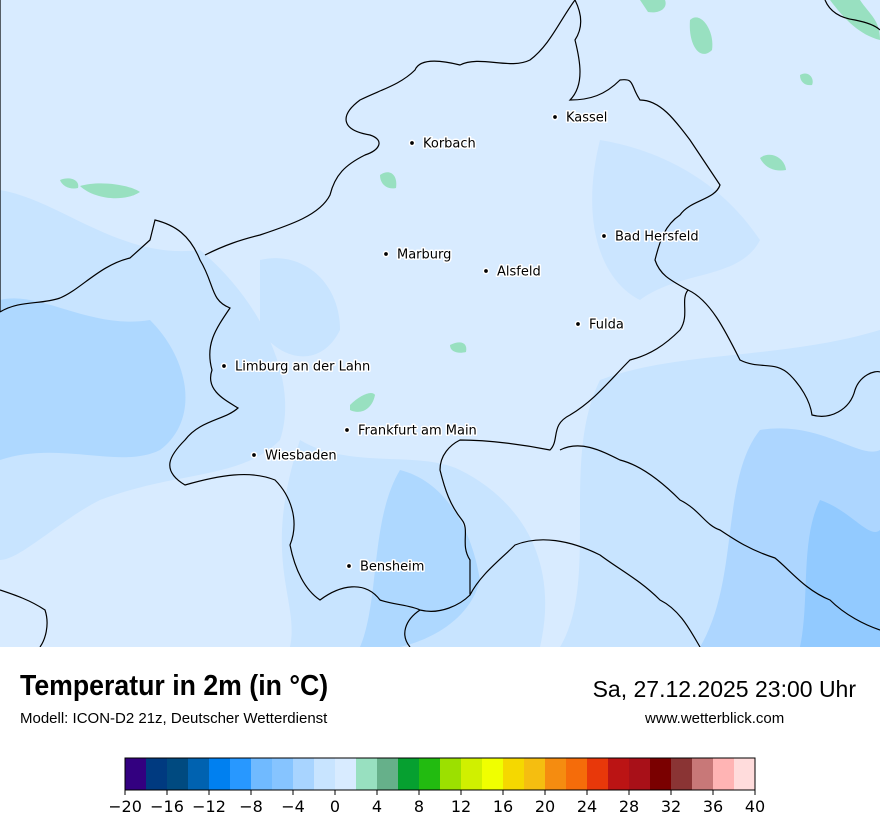 Image resolution: width=880 pixels, height=830 pixels. I want to click on city-marker: Fulda, so click(599, 325).